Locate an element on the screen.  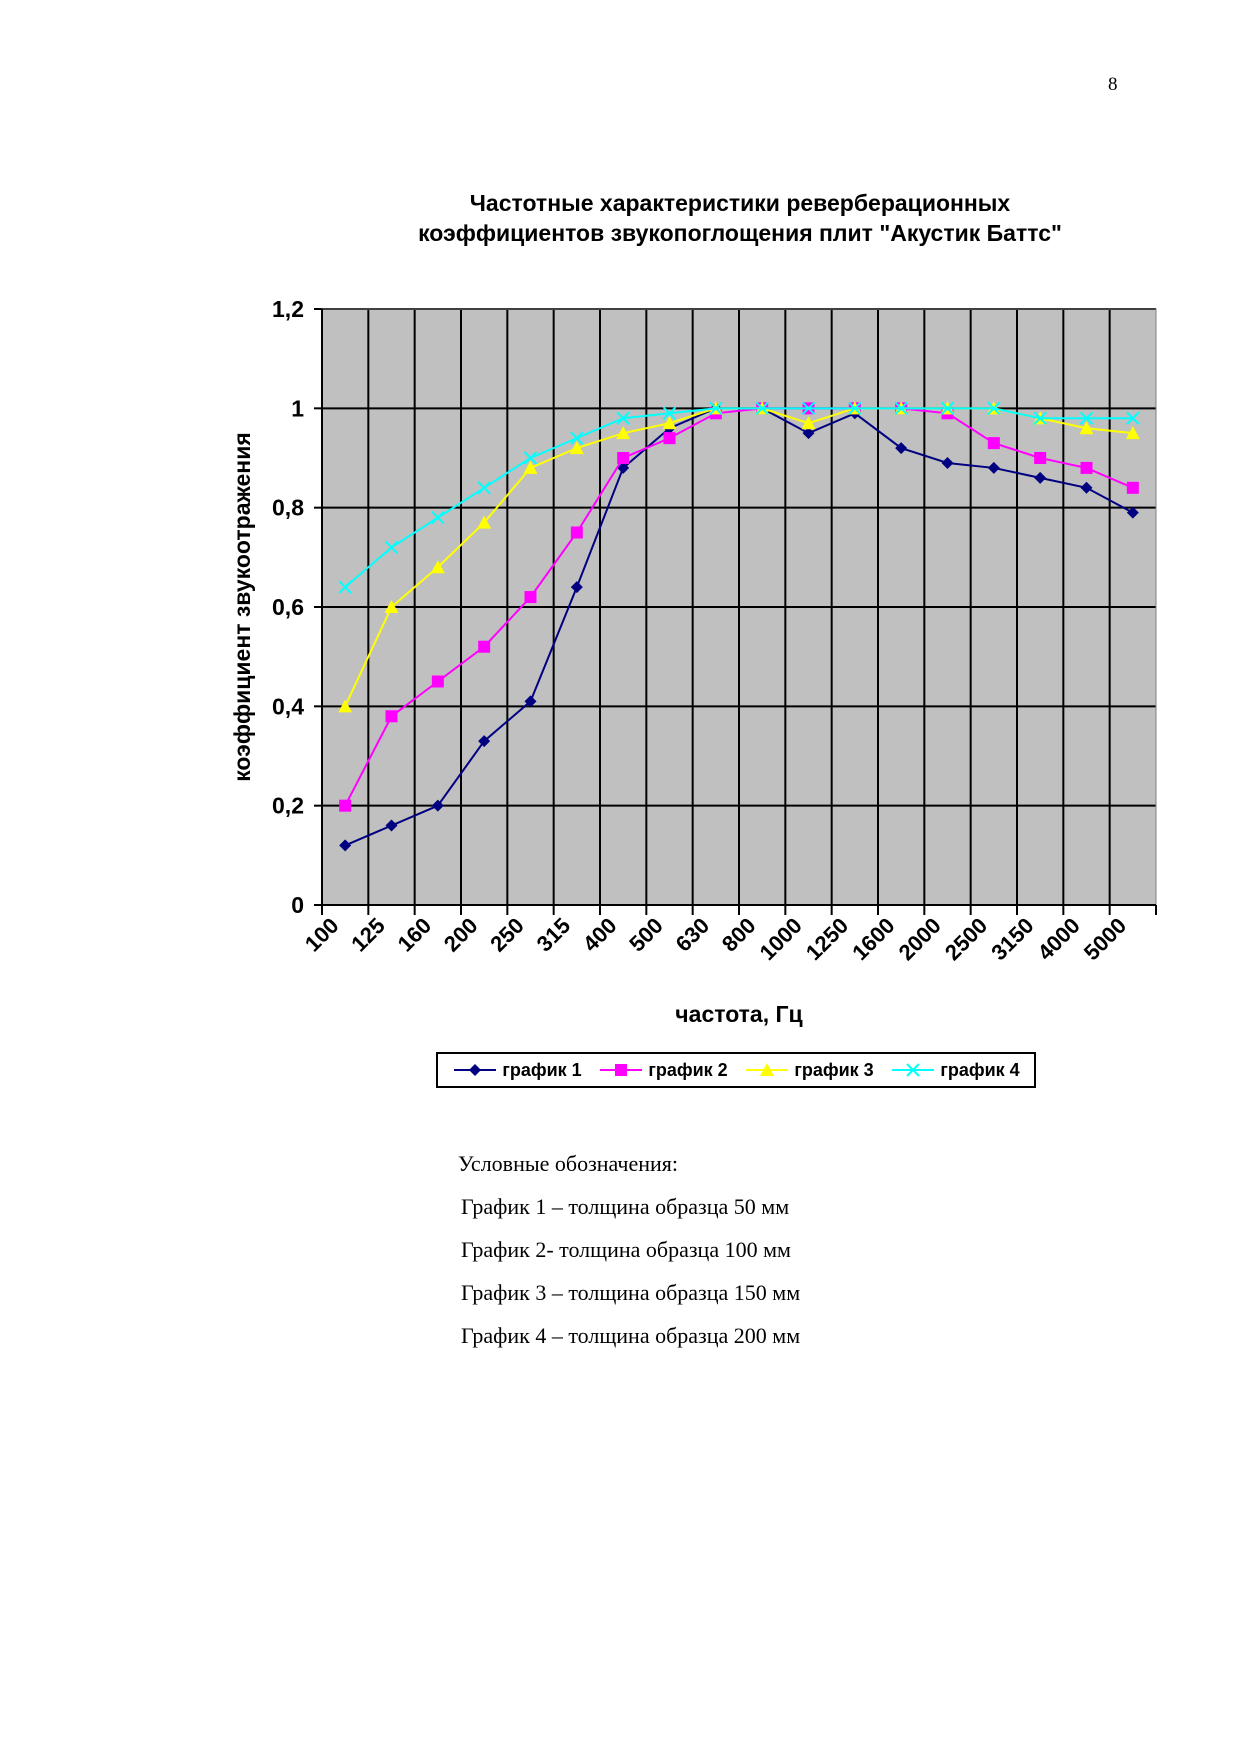
x-tick-label: 315 is located at coordinates (554, 935).